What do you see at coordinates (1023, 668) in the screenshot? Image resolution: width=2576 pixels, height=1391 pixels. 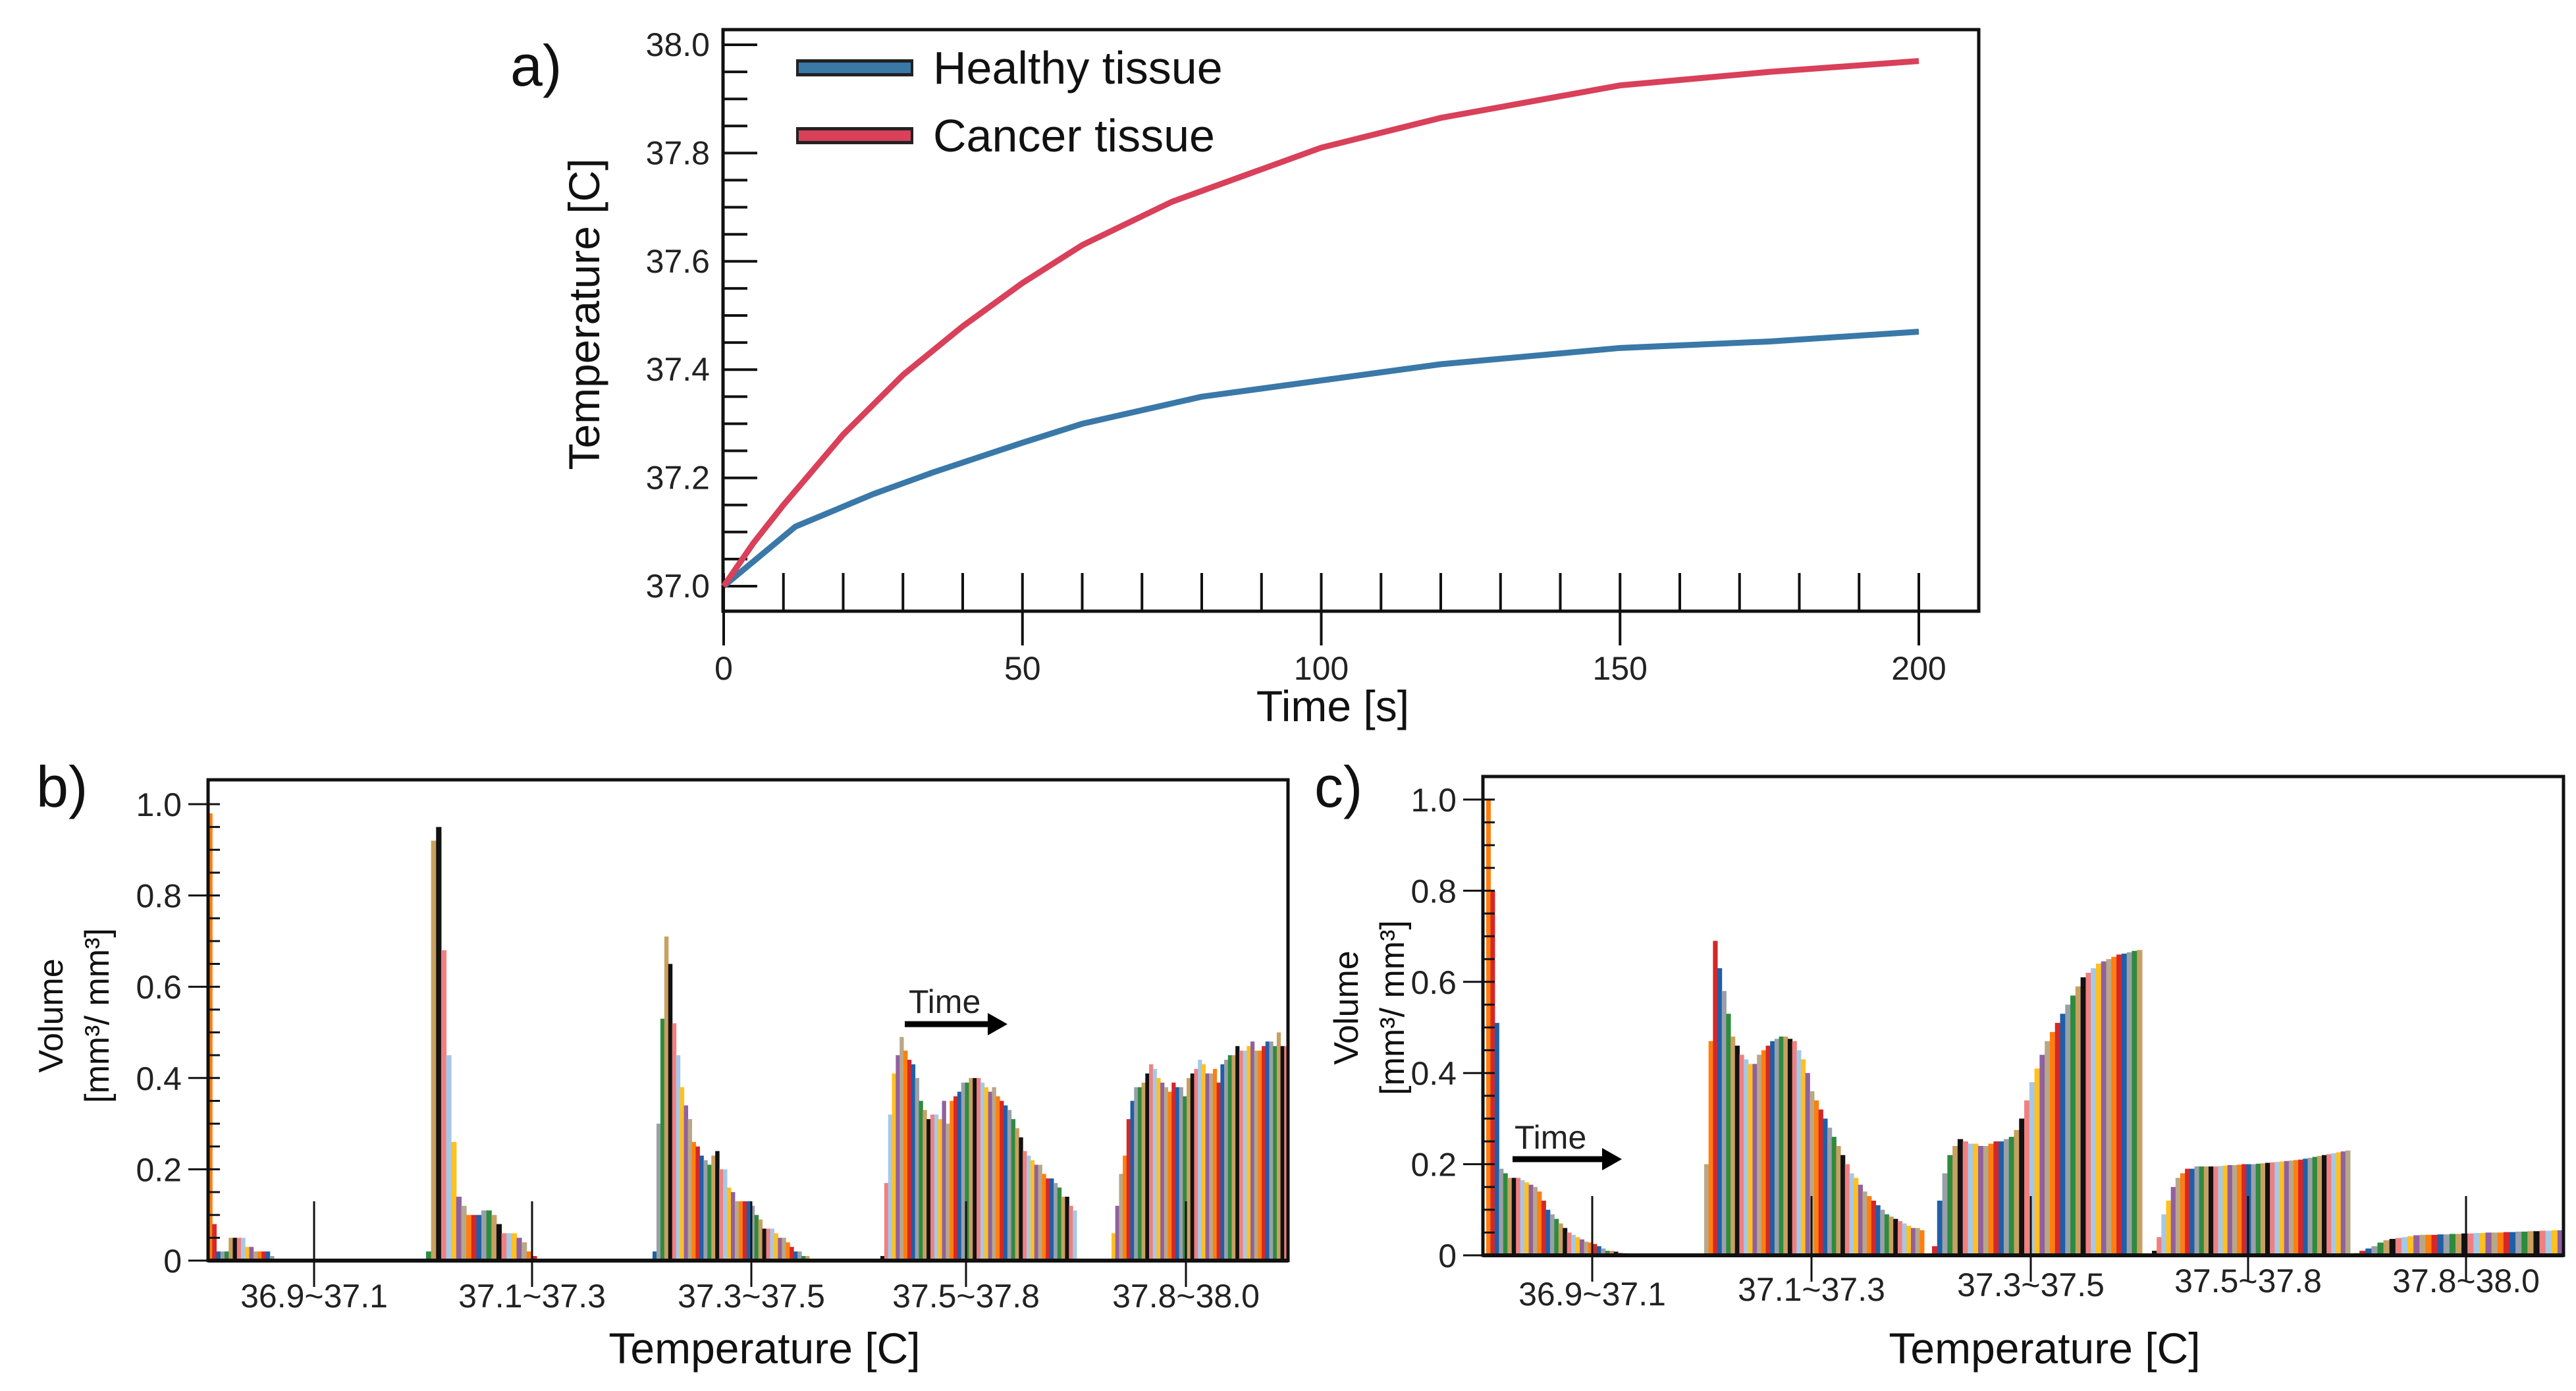 I see `x-tick-label: 50` at bounding box center [1023, 668].